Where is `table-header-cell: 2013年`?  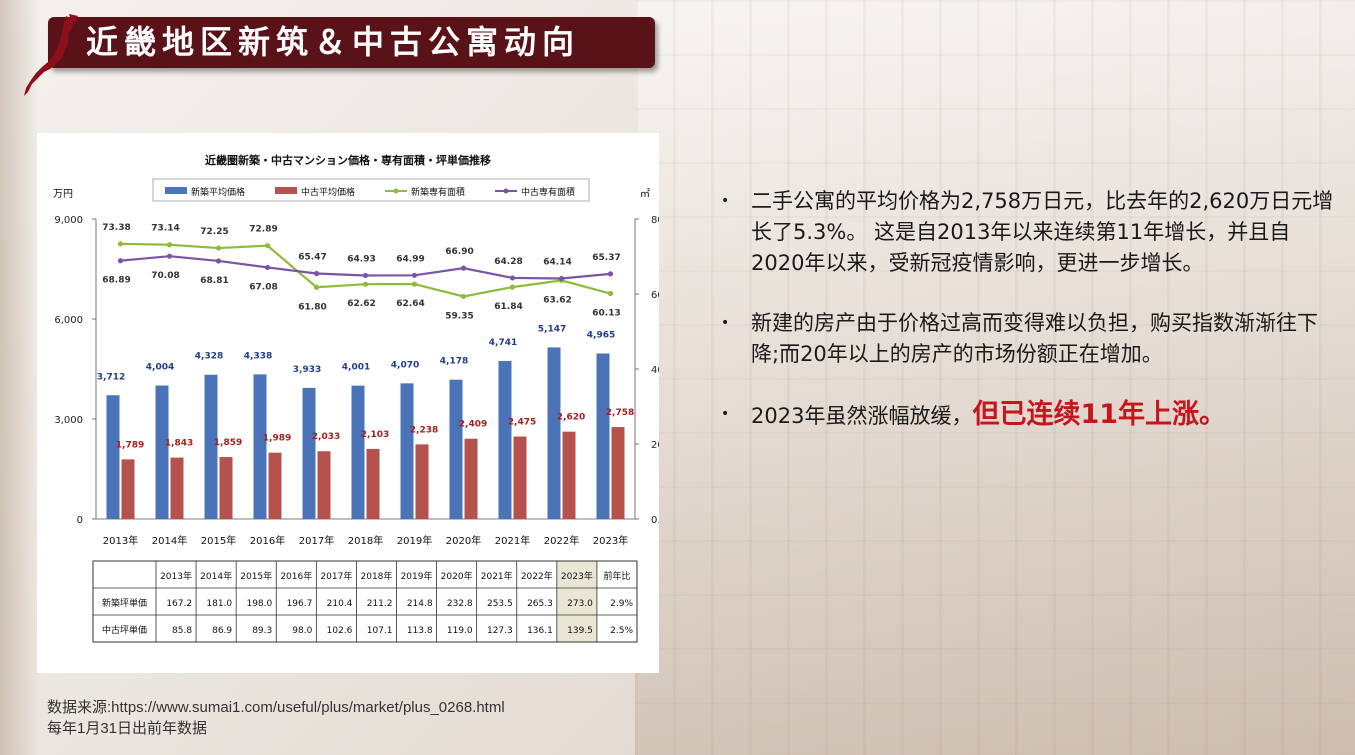 table-header-cell: 2013年 is located at coordinates (176, 576).